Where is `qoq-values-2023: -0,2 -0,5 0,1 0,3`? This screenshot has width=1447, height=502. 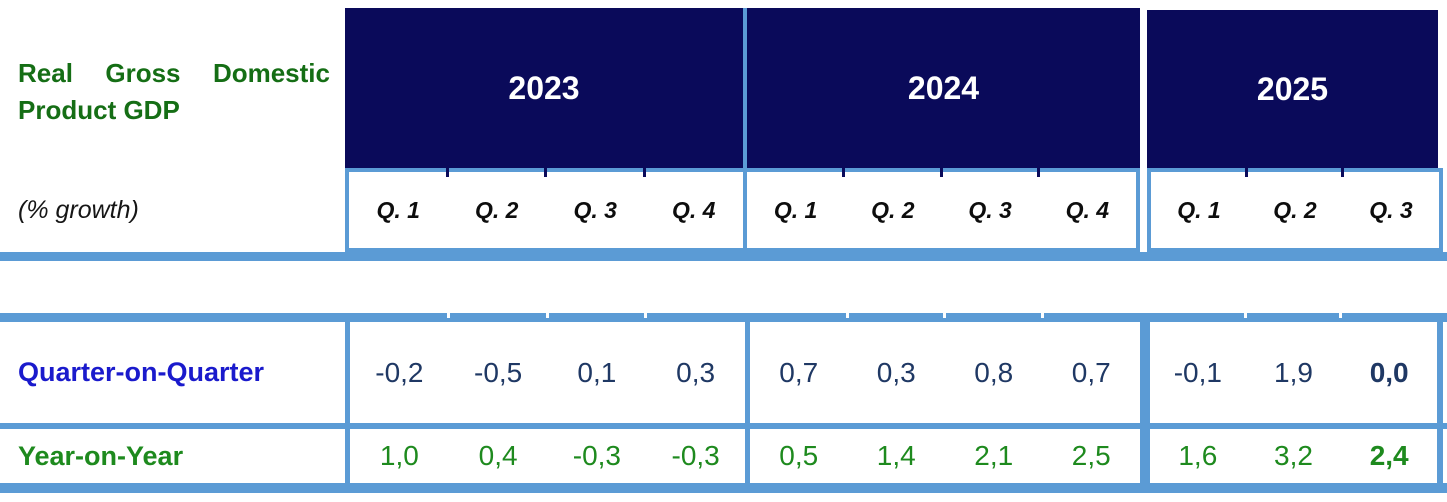
qoq-values-2023: -0,2 -0,5 0,1 0,3 is located at coordinates (547, 368).